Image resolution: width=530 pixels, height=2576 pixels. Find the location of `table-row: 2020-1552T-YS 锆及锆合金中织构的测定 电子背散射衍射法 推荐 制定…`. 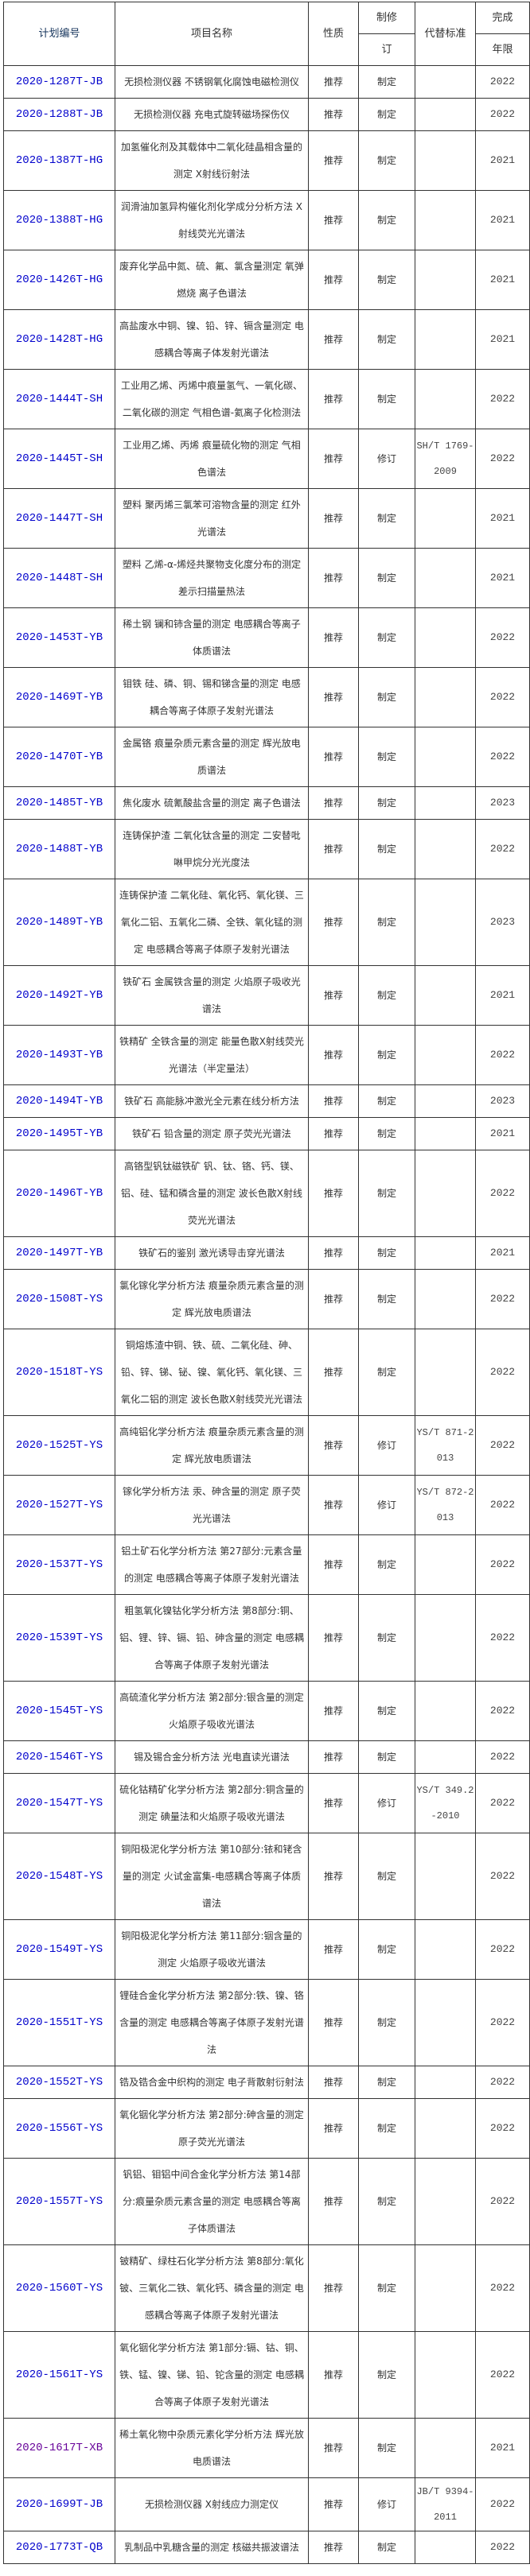

table-row: 2020-1552T-YS 锆及锆合金中织构的测定 电子背散射衍射法 推荐 制定… is located at coordinates (266, 2083).